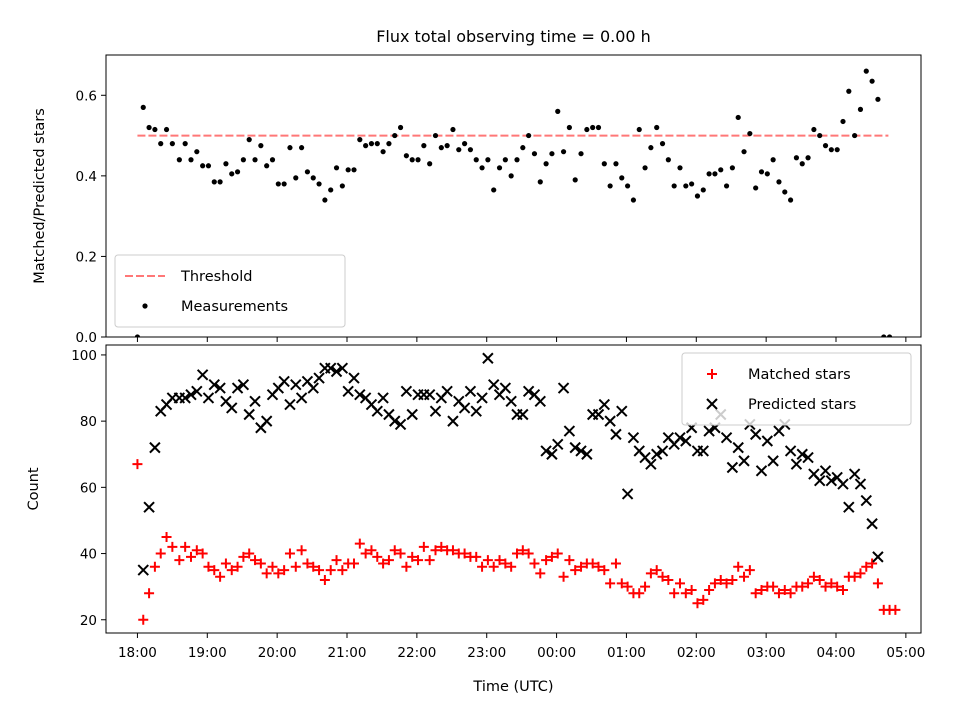 This screenshot has height=720, width=960. I want to click on x-tick-label: 22:00, so click(416, 653).